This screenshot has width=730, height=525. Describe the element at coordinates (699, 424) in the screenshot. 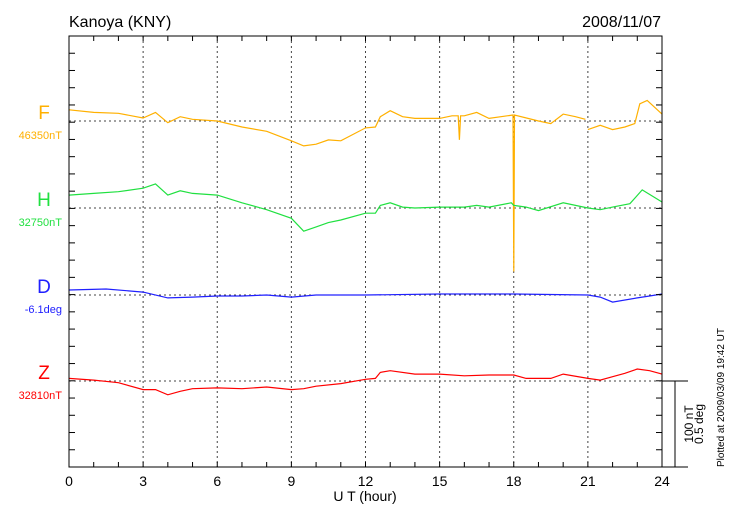

I see `scale-label-deg: 0.5 deg` at that location.